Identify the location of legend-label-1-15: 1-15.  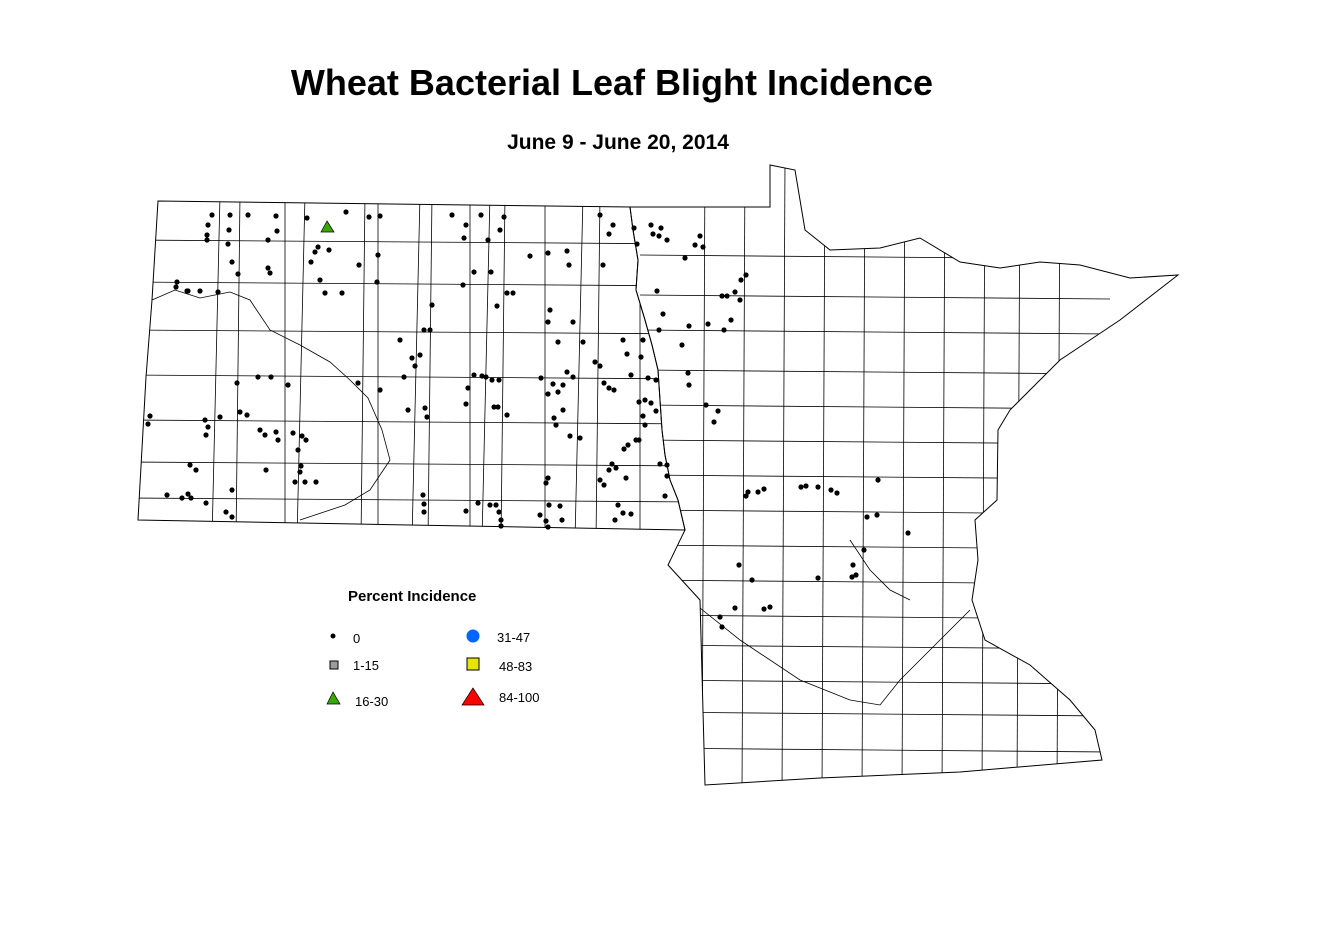
(366, 665).